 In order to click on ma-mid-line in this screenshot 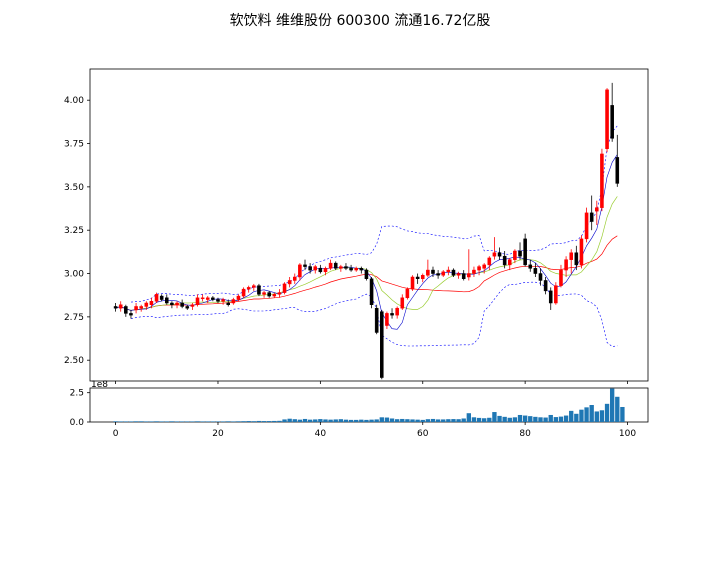, I will do `click(366, 253)`.